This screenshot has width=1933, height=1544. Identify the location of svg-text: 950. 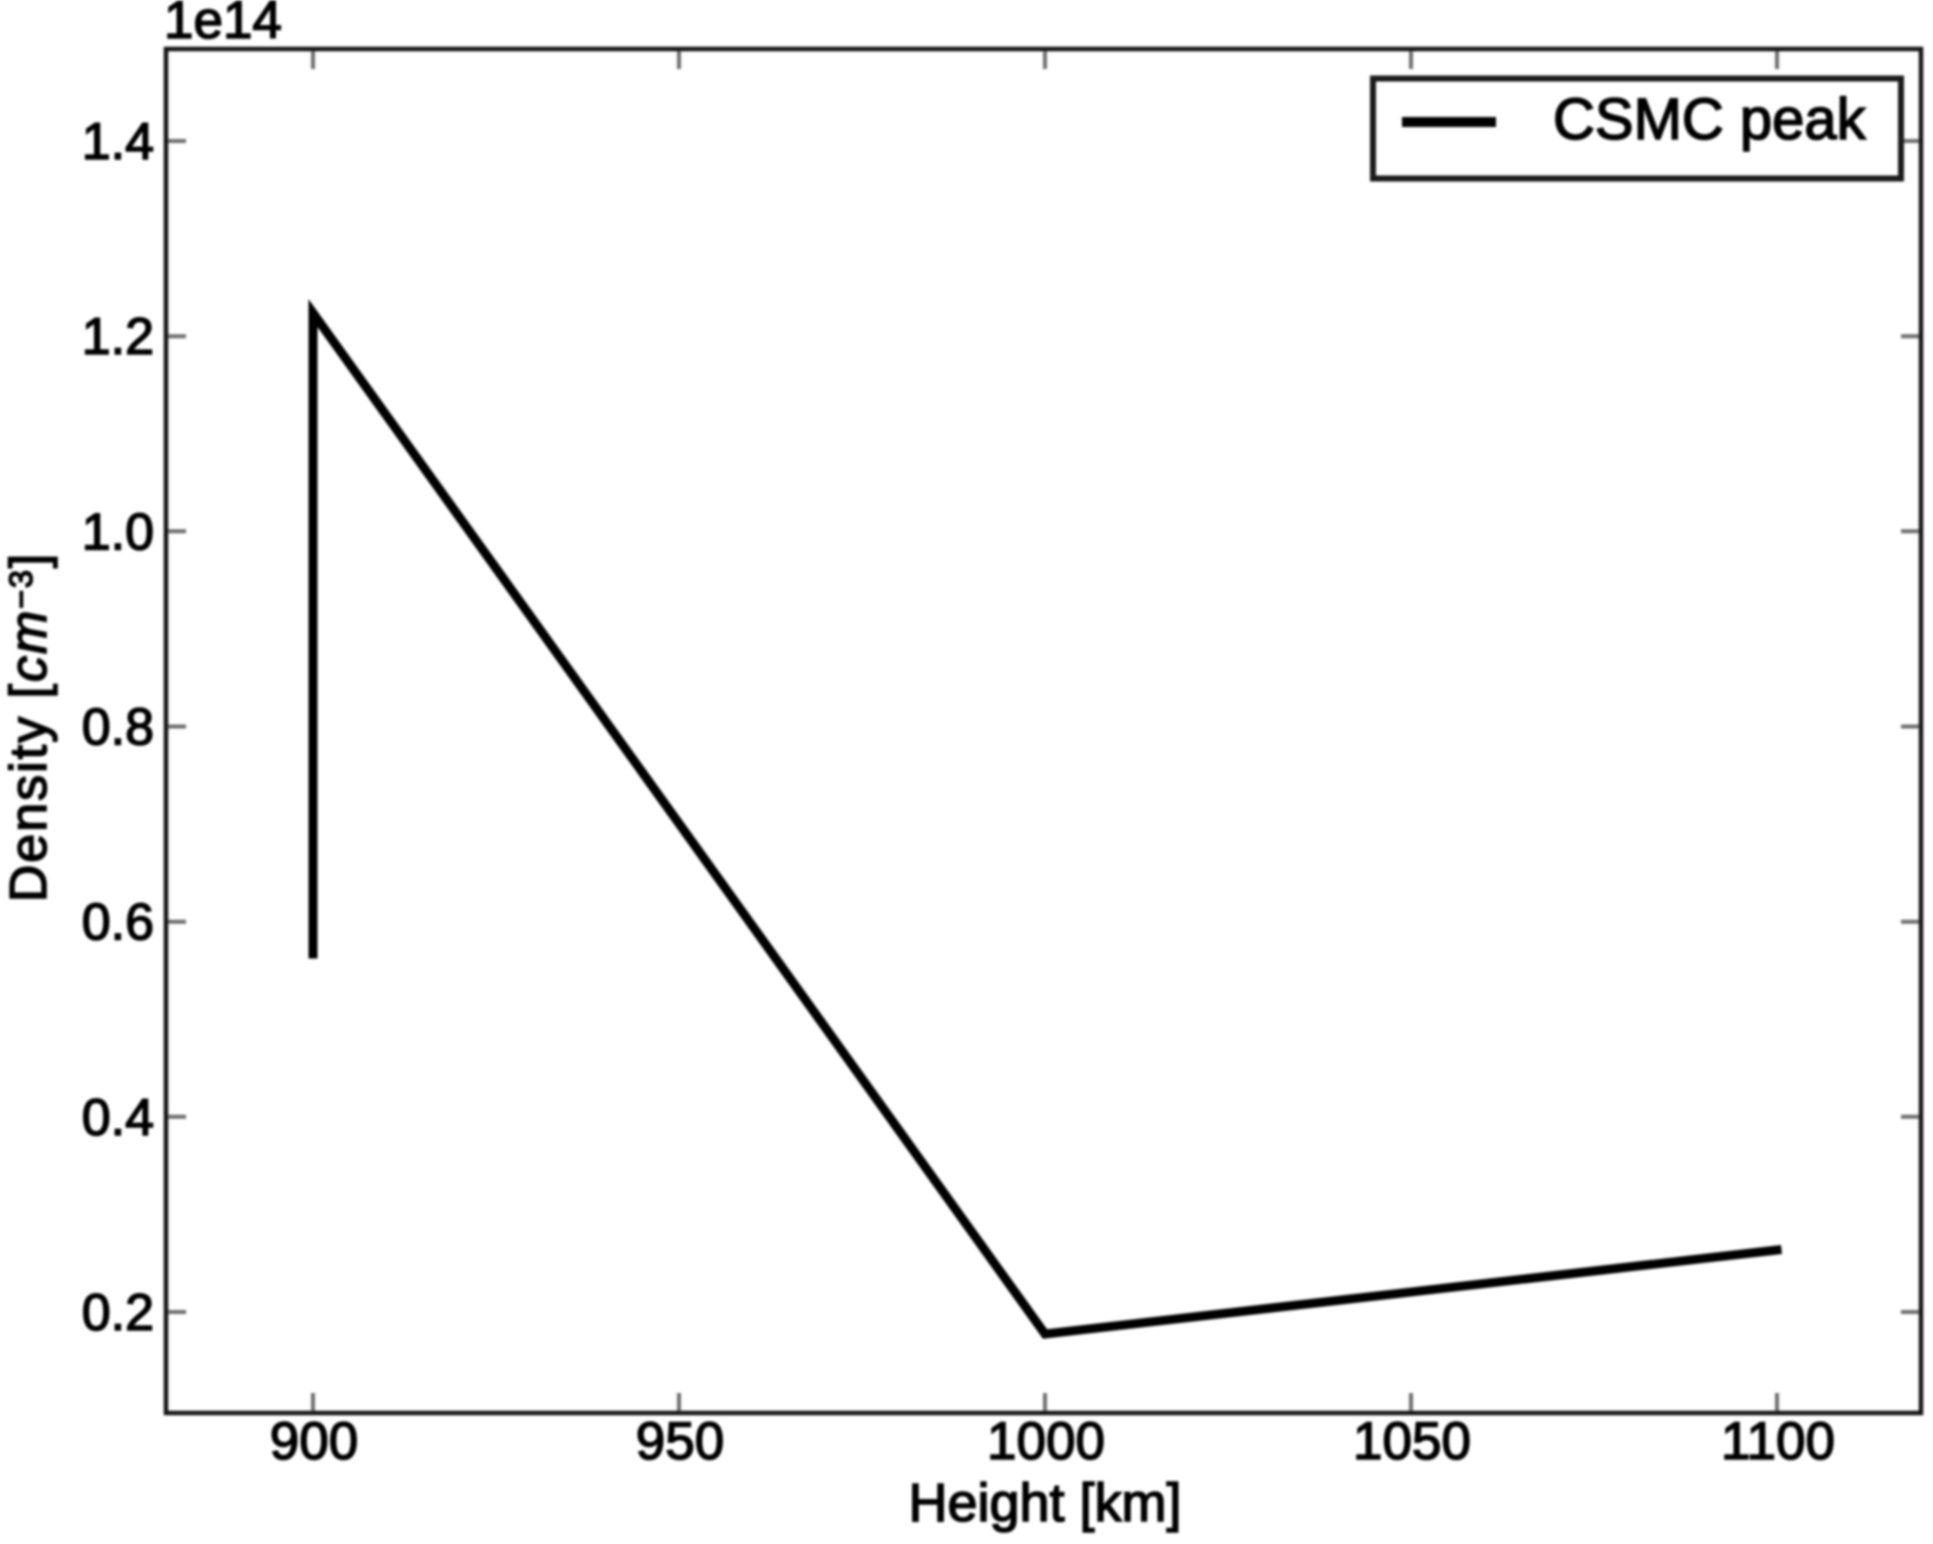
(680, 1441).